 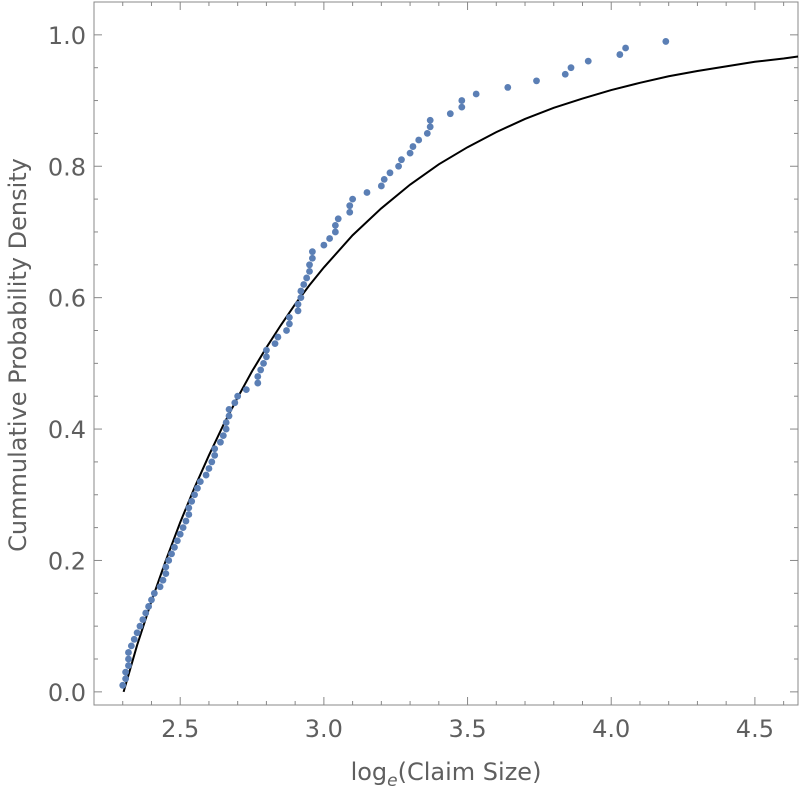 I want to click on x-tick-label: 3.0, so click(x=324, y=729).